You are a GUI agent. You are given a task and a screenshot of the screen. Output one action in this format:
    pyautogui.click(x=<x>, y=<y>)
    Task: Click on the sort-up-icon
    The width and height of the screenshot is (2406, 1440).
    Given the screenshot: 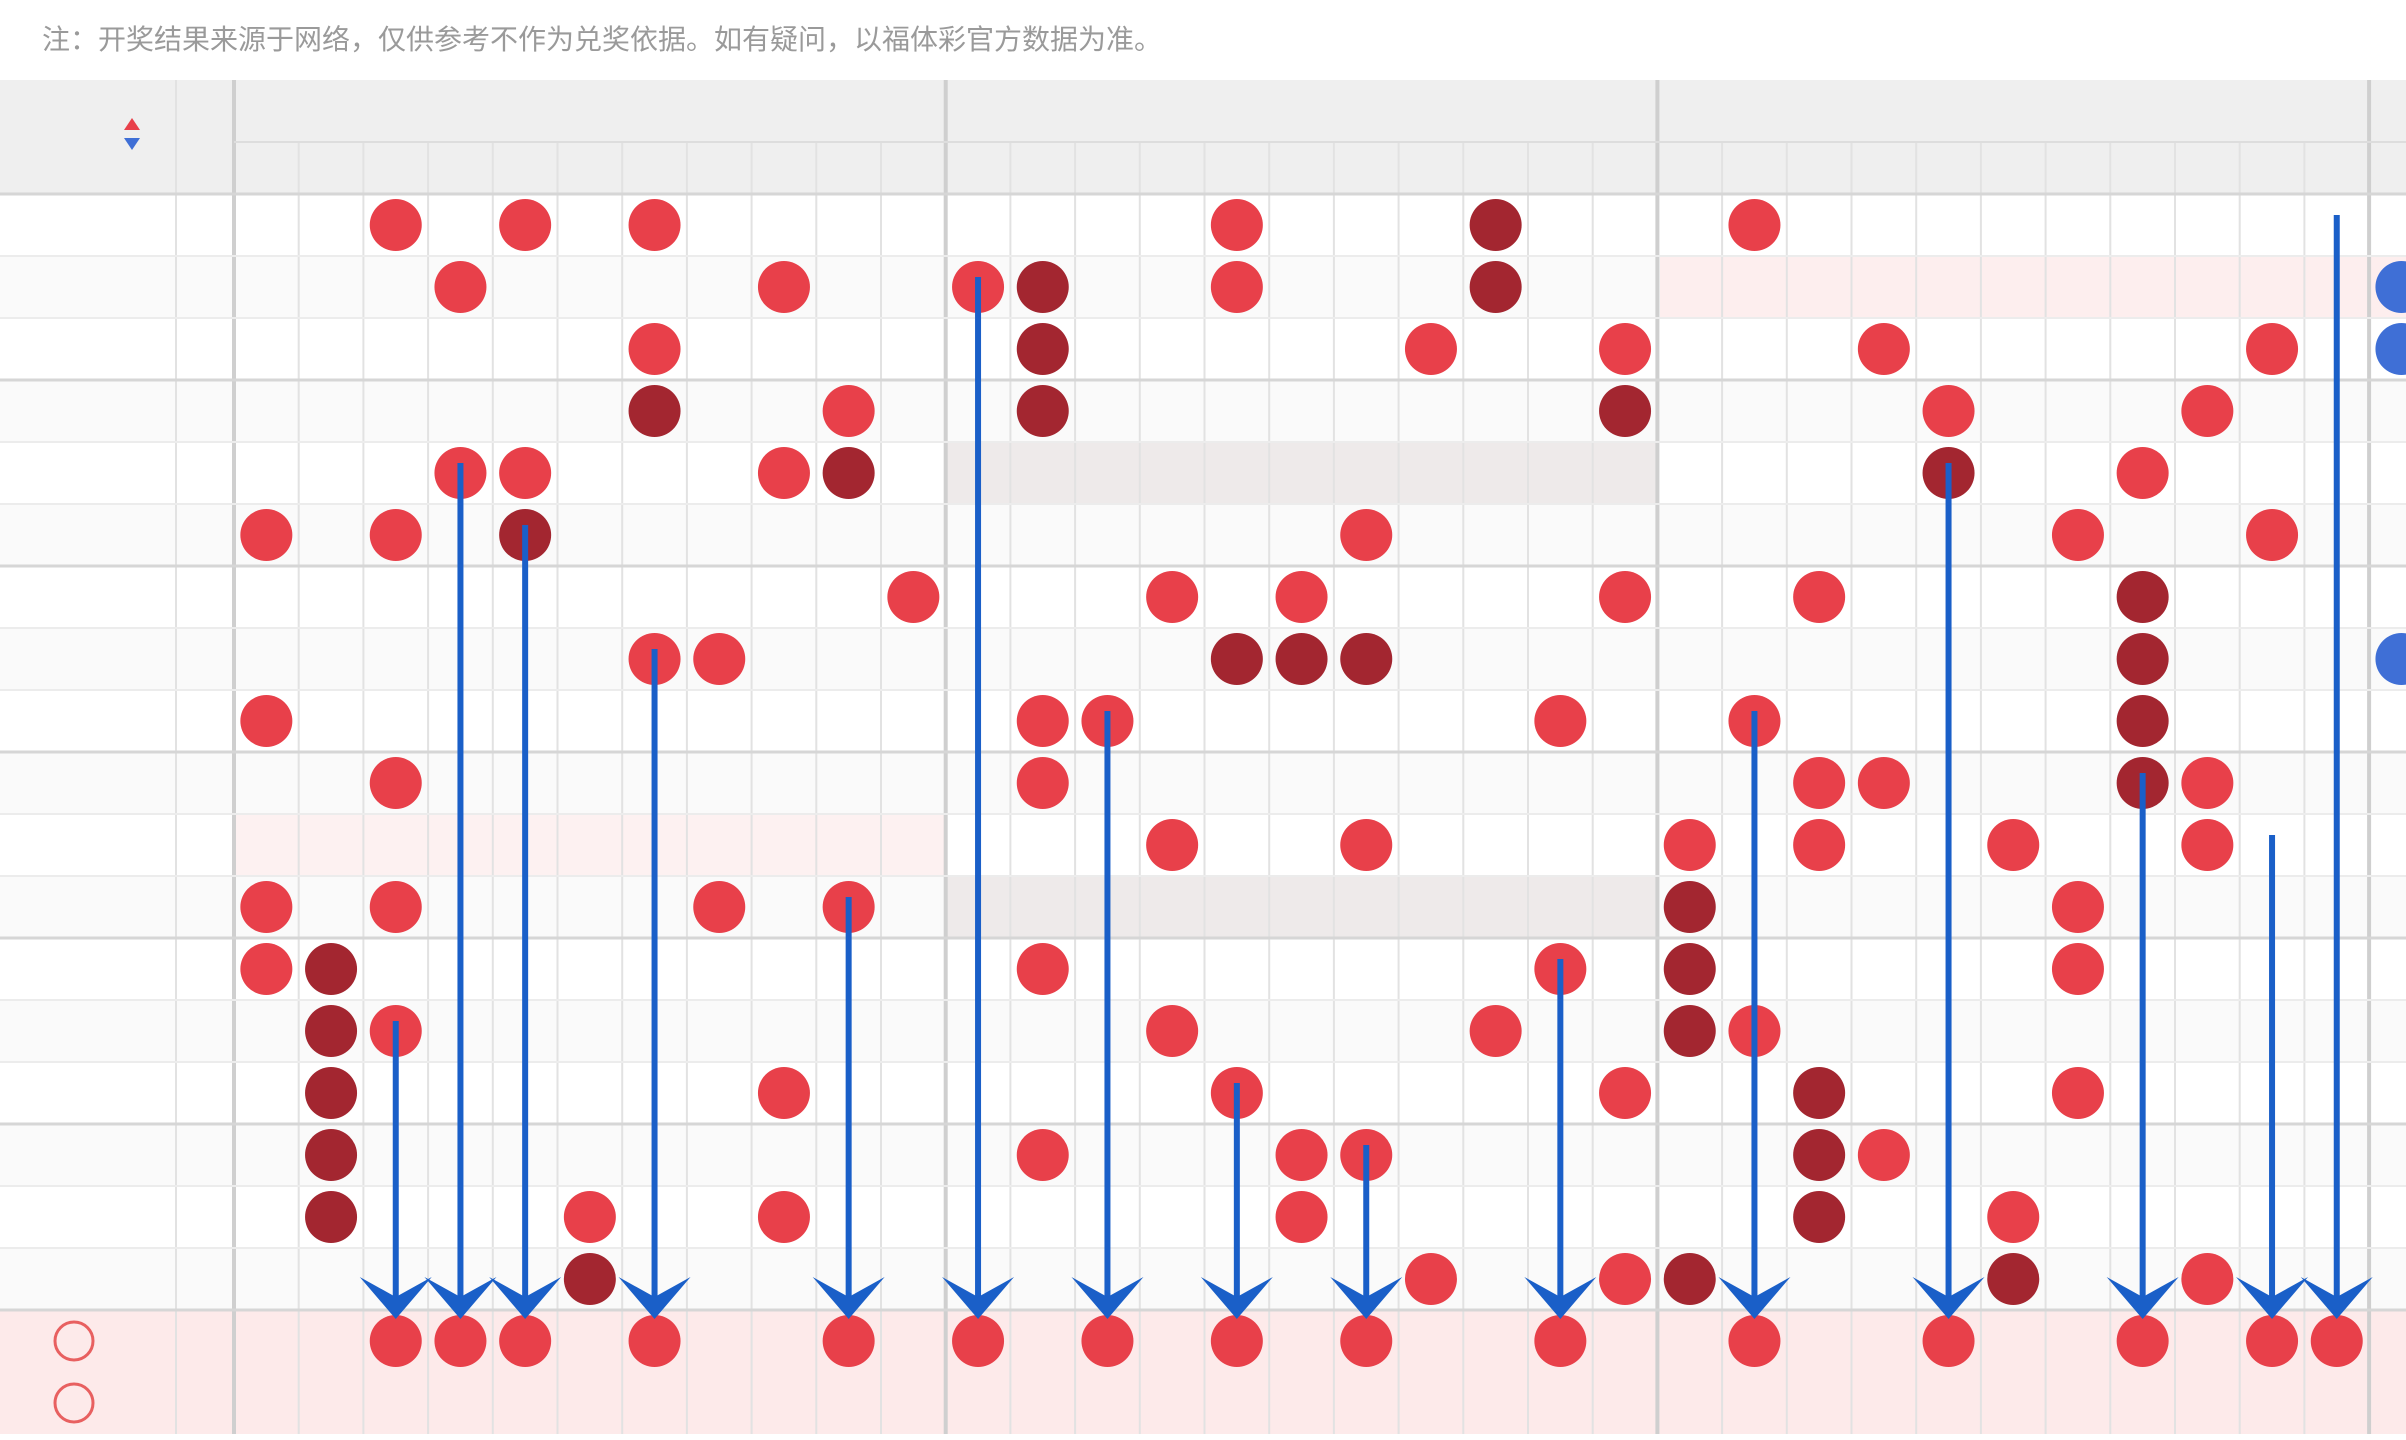 What is the action you would take?
    pyautogui.click(x=132, y=124)
    